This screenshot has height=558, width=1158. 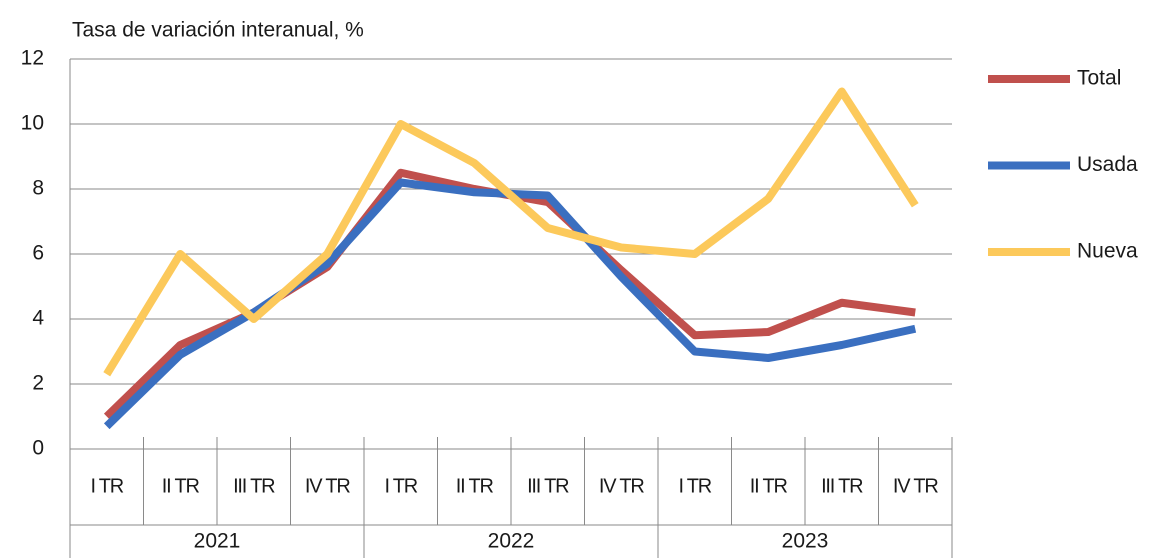 What do you see at coordinates (38, 448) in the screenshot?
I see `y-tick-label: 0` at bounding box center [38, 448].